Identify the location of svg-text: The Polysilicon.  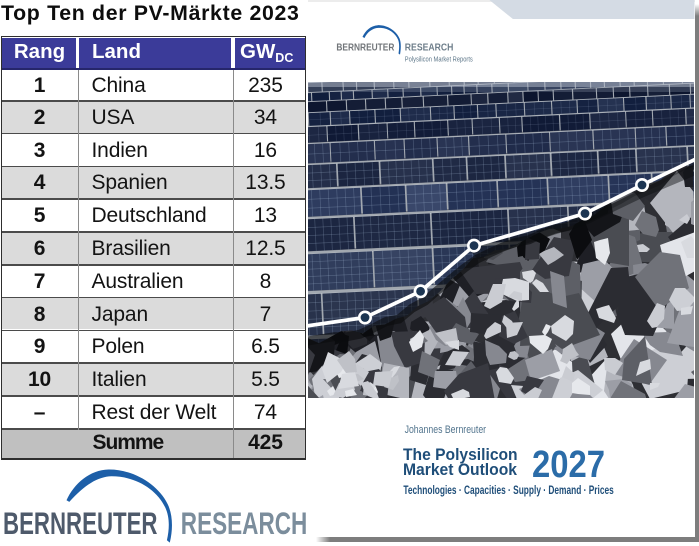
(460, 455).